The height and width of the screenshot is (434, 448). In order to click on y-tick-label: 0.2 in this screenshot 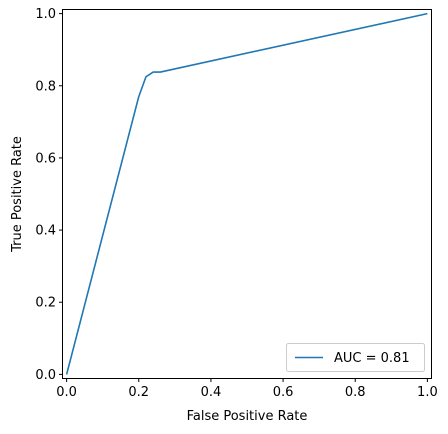, I will do `click(45, 303)`.